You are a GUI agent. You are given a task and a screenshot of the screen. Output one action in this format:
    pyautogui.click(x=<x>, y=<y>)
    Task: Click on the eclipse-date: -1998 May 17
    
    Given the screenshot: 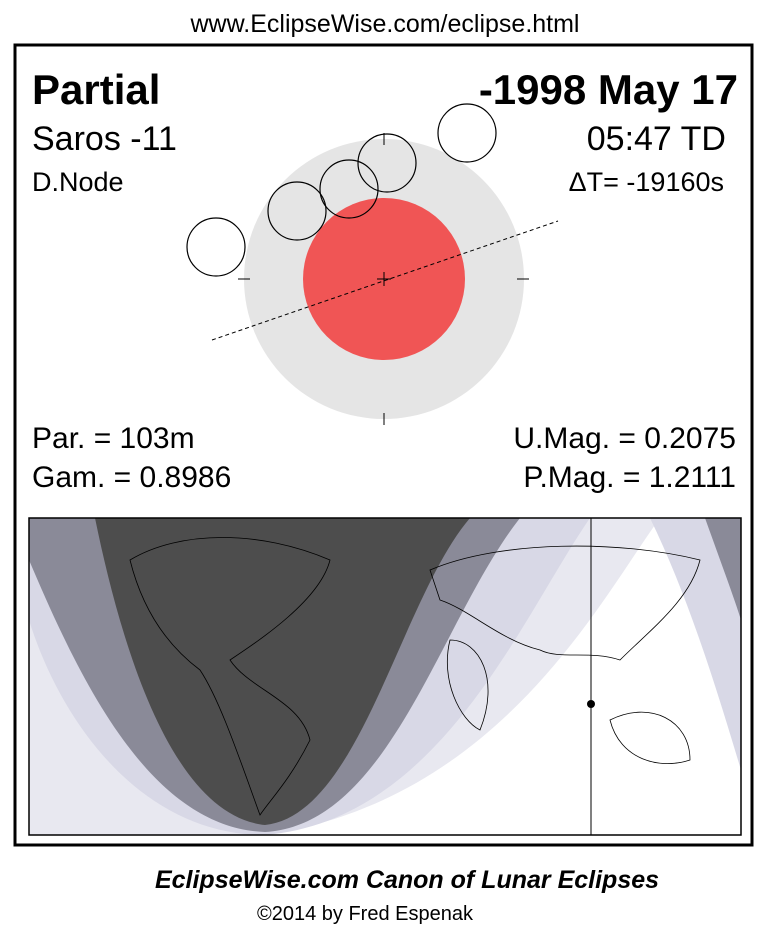 What is the action you would take?
    pyautogui.click(x=608, y=89)
    